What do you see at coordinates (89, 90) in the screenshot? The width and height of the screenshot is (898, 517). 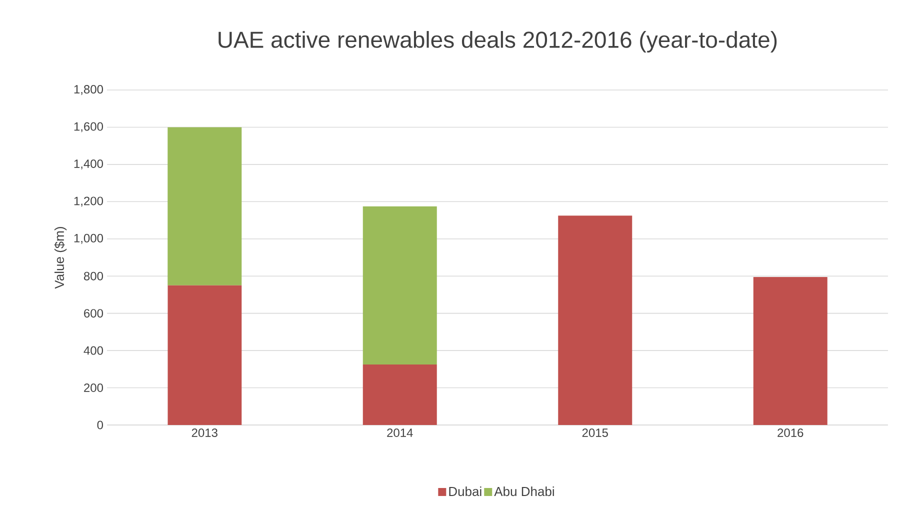 I see `y-tick-label: 1,800` at bounding box center [89, 90].